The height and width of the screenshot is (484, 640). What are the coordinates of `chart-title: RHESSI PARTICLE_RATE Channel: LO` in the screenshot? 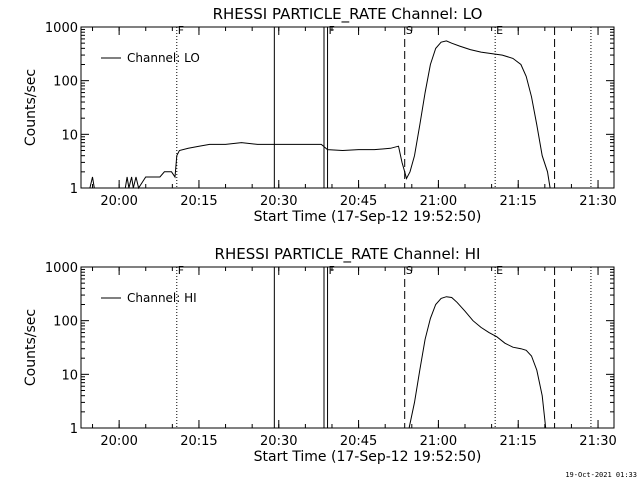 It's located at (348, 14).